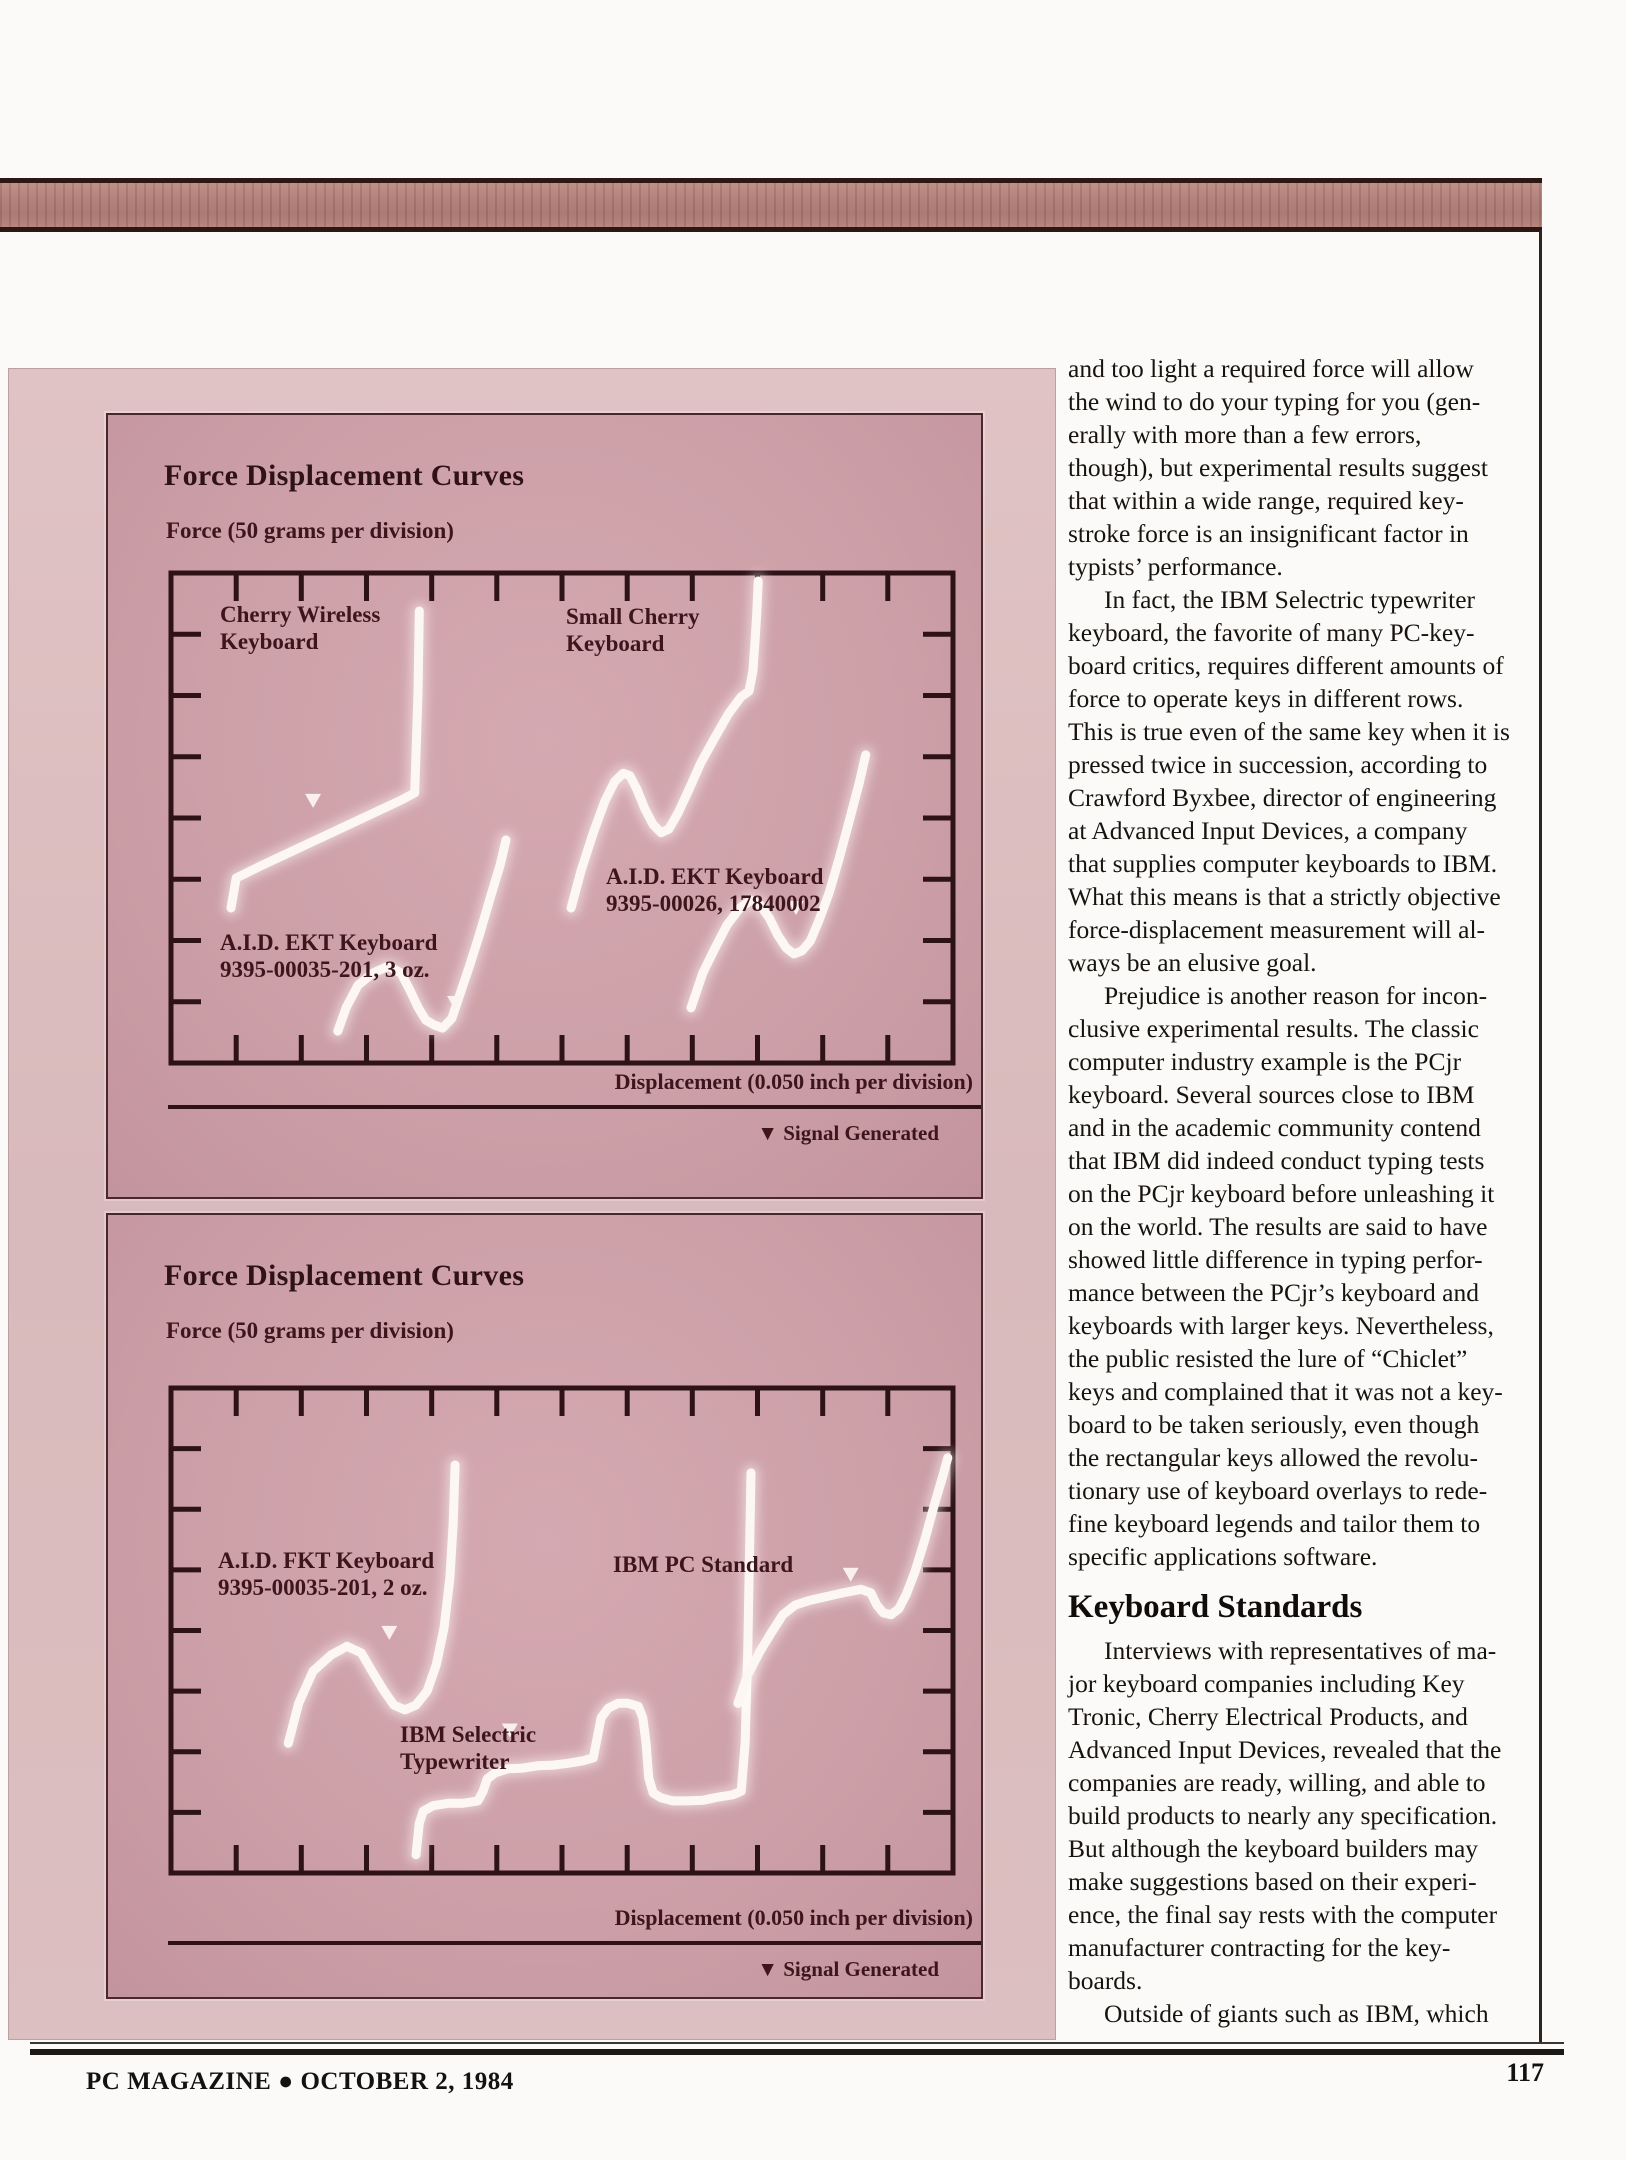 This screenshot has height=2160, width=1626. I want to click on footer-magazine-date: PC MAGAZINE ● OCTOBER 2, 1984, so click(300, 2081).